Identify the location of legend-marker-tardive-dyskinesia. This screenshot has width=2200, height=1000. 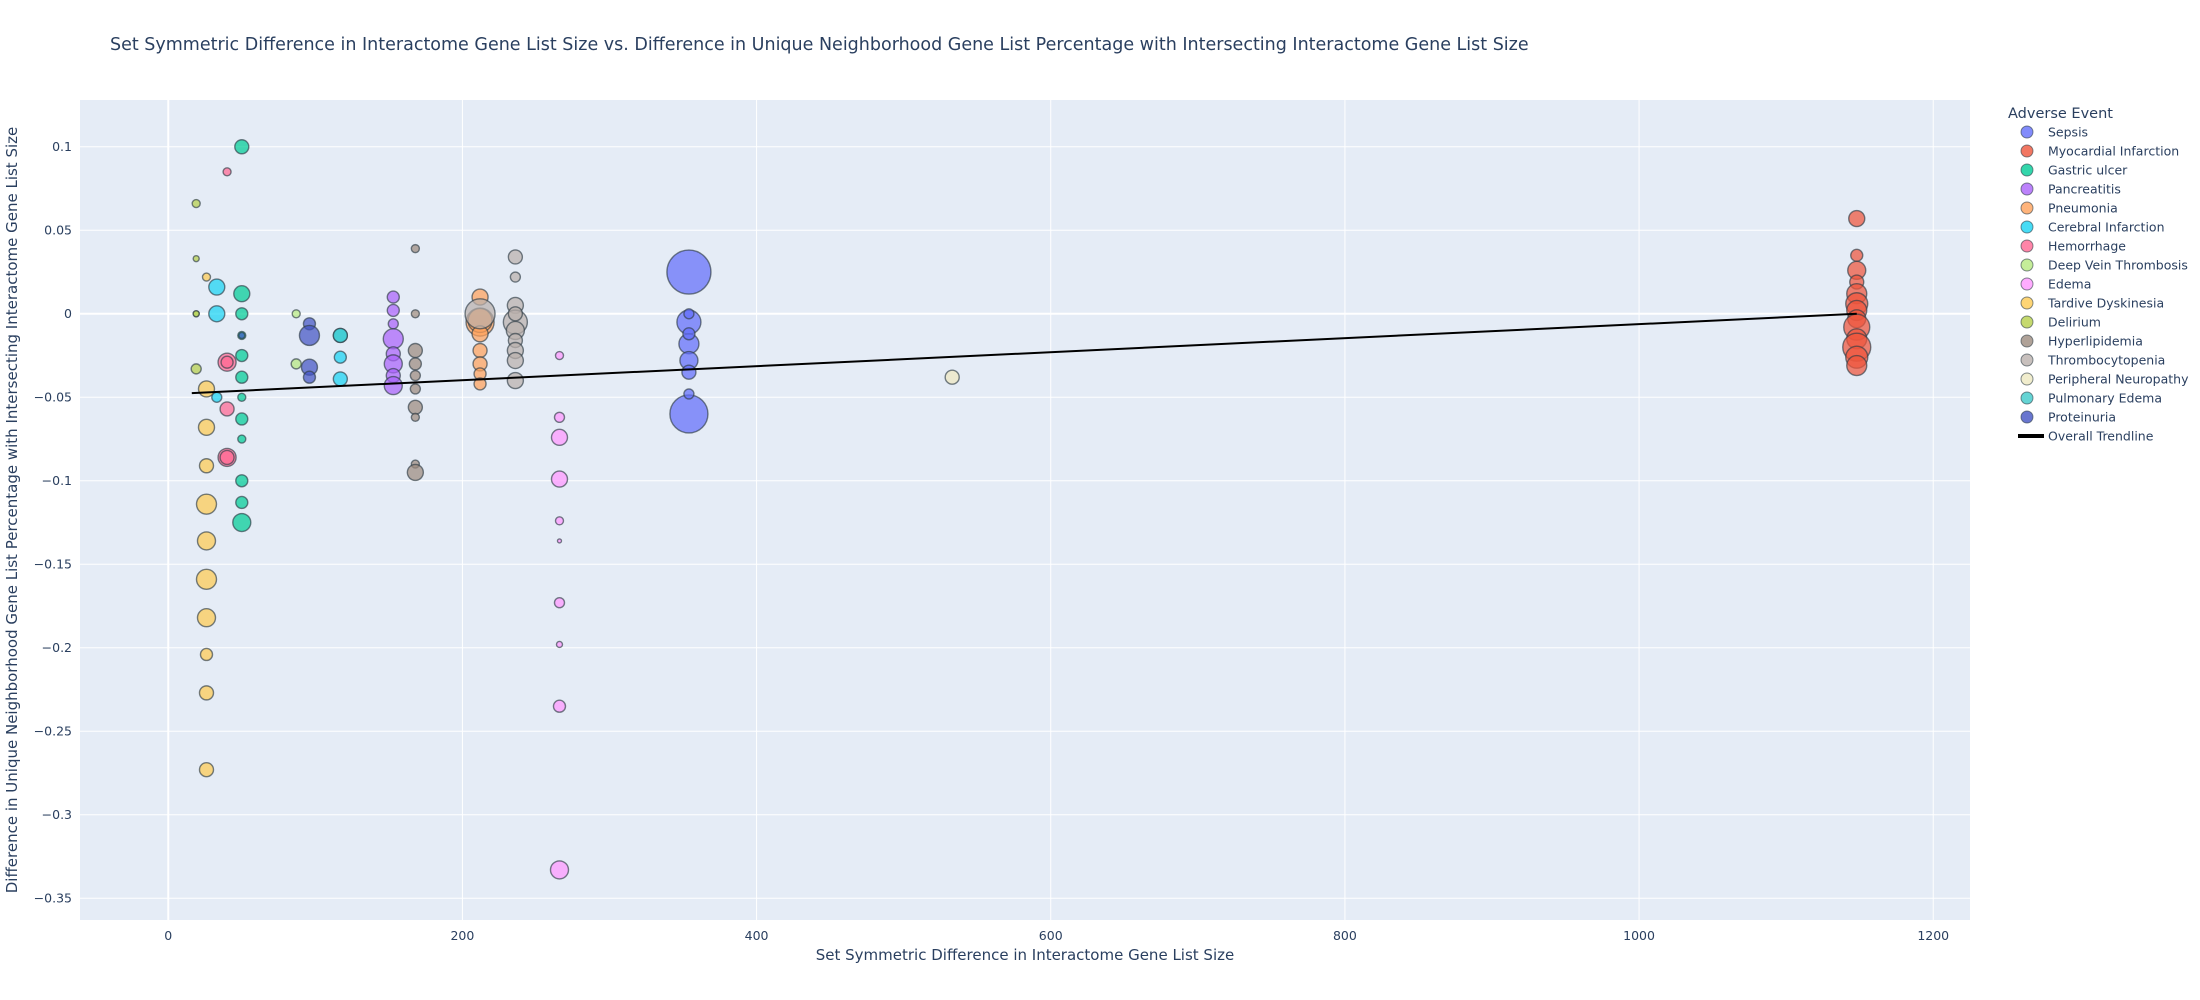
(2027, 303).